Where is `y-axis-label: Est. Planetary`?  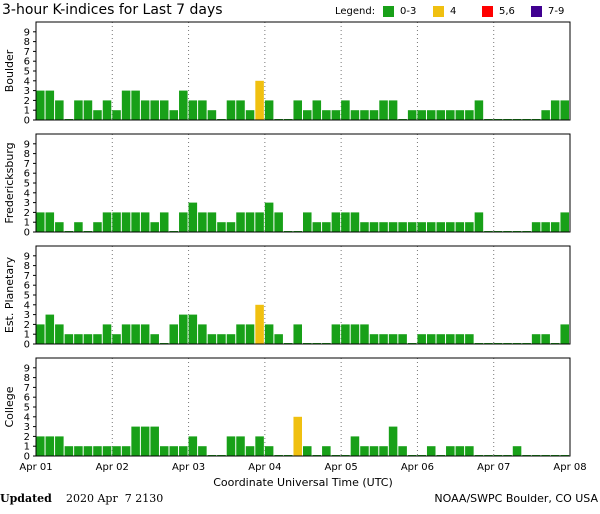 y-axis-label: Est. Planetary is located at coordinates (9, 294).